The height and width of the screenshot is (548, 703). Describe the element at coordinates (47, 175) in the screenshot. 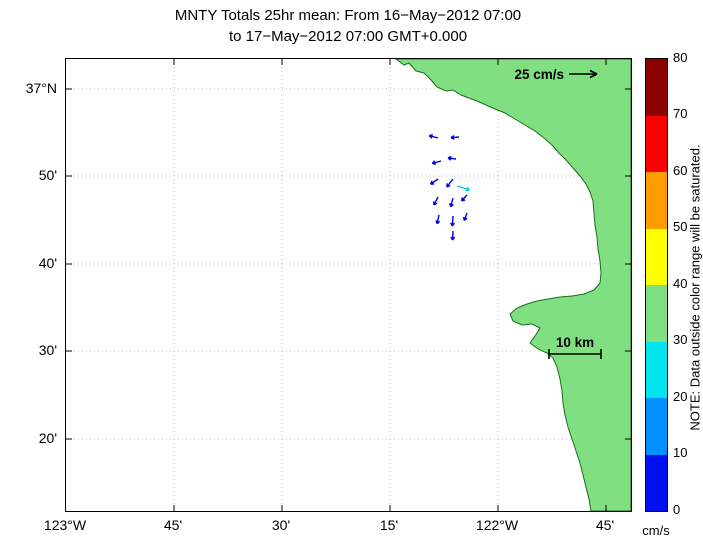

I see `y-tick-label-1: 50'` at that location.